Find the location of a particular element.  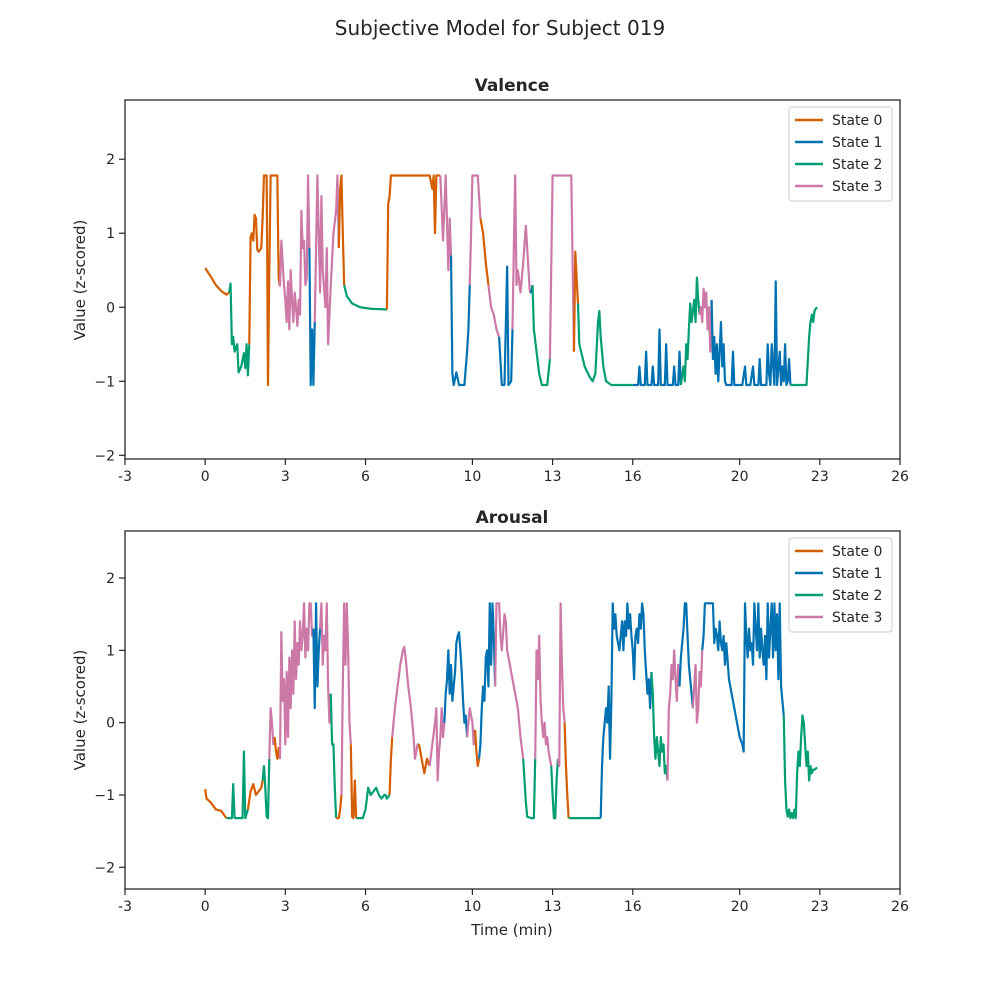

arousal-y-tick-label: 1 is located at coordinates (110, 651).